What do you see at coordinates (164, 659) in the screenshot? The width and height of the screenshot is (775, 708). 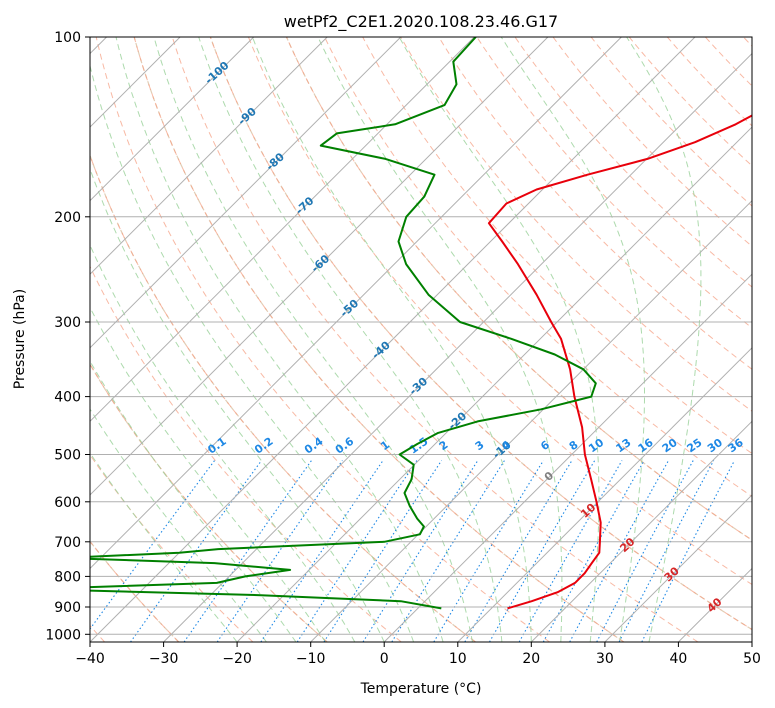 I see `x-tick-label: −30` at bounding box center [164, 659].